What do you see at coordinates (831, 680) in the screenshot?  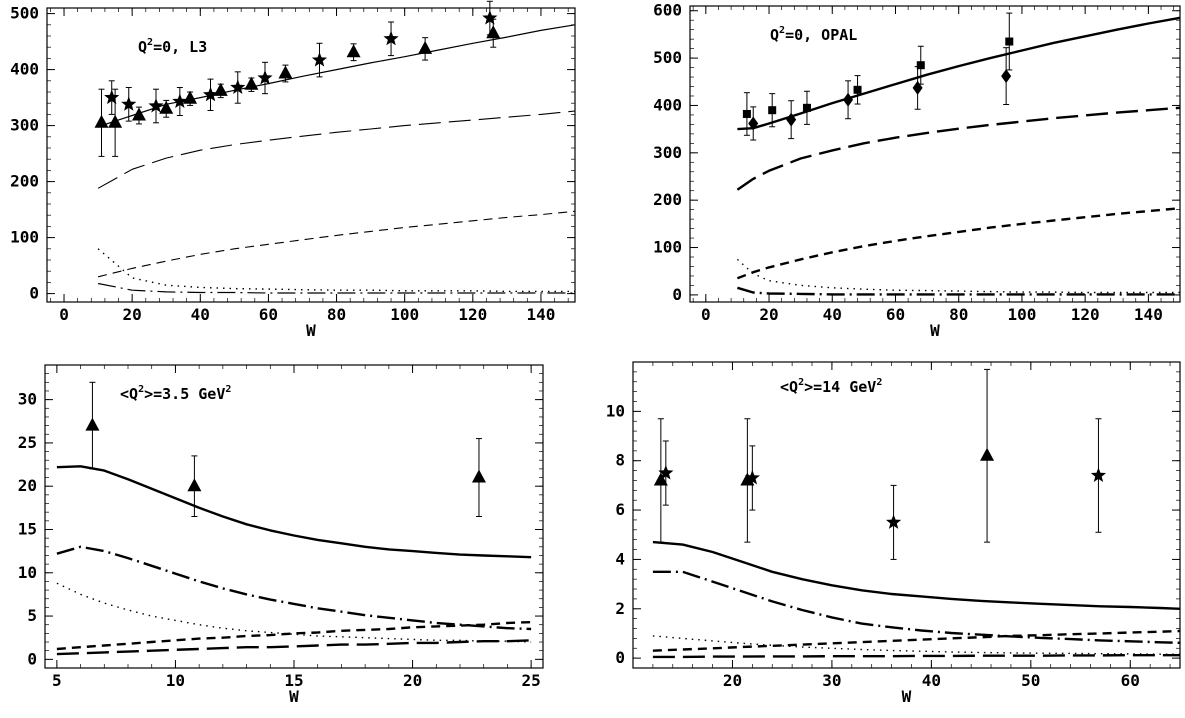 I see `x-tick-label: 30` at bounding box center [831, 680].